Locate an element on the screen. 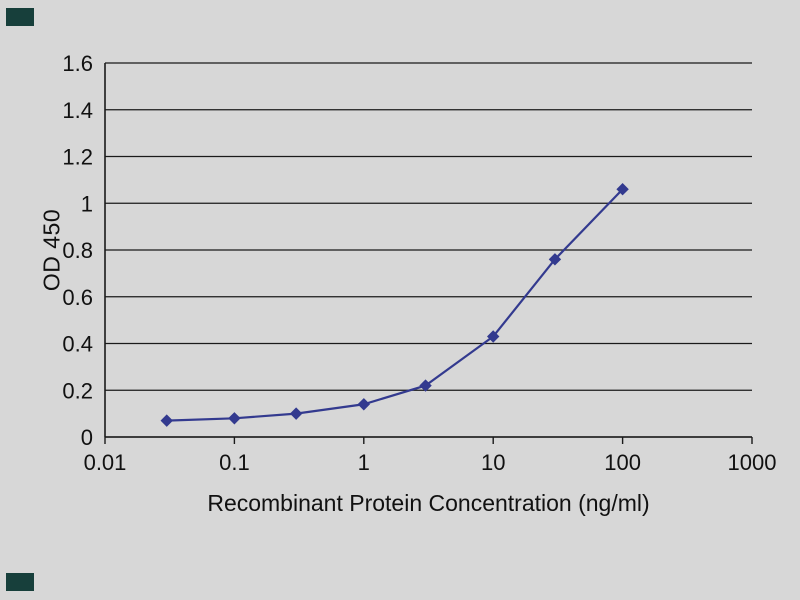 The width and height of the screenshot is (800, 600). y-tick-label: 1.4 is located at coordinates (77, 110).